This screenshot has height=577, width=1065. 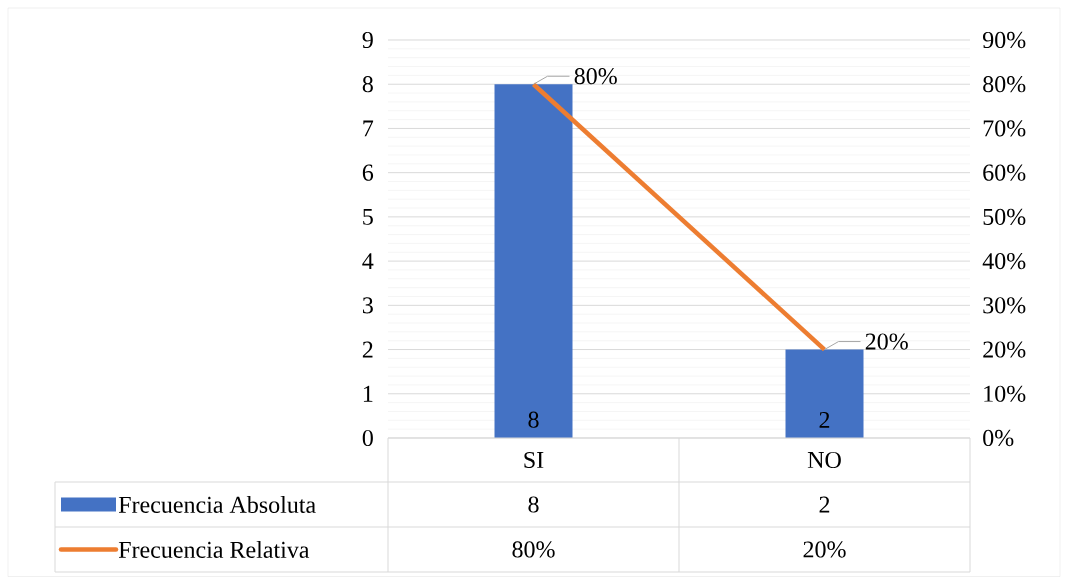 I want to click on y2-tick-label: 40%, so click(x=1004, y=261).